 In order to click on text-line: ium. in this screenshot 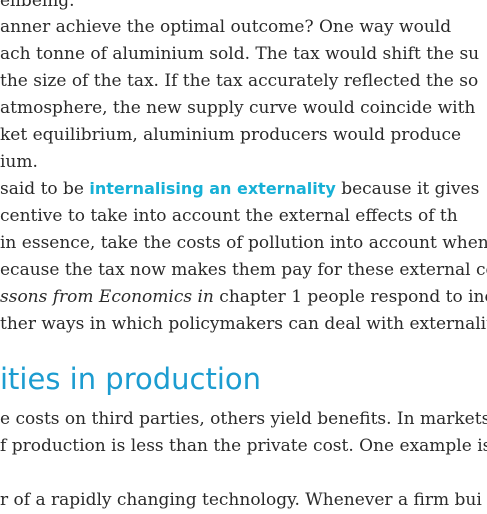, I will do `click(19, 162)`.